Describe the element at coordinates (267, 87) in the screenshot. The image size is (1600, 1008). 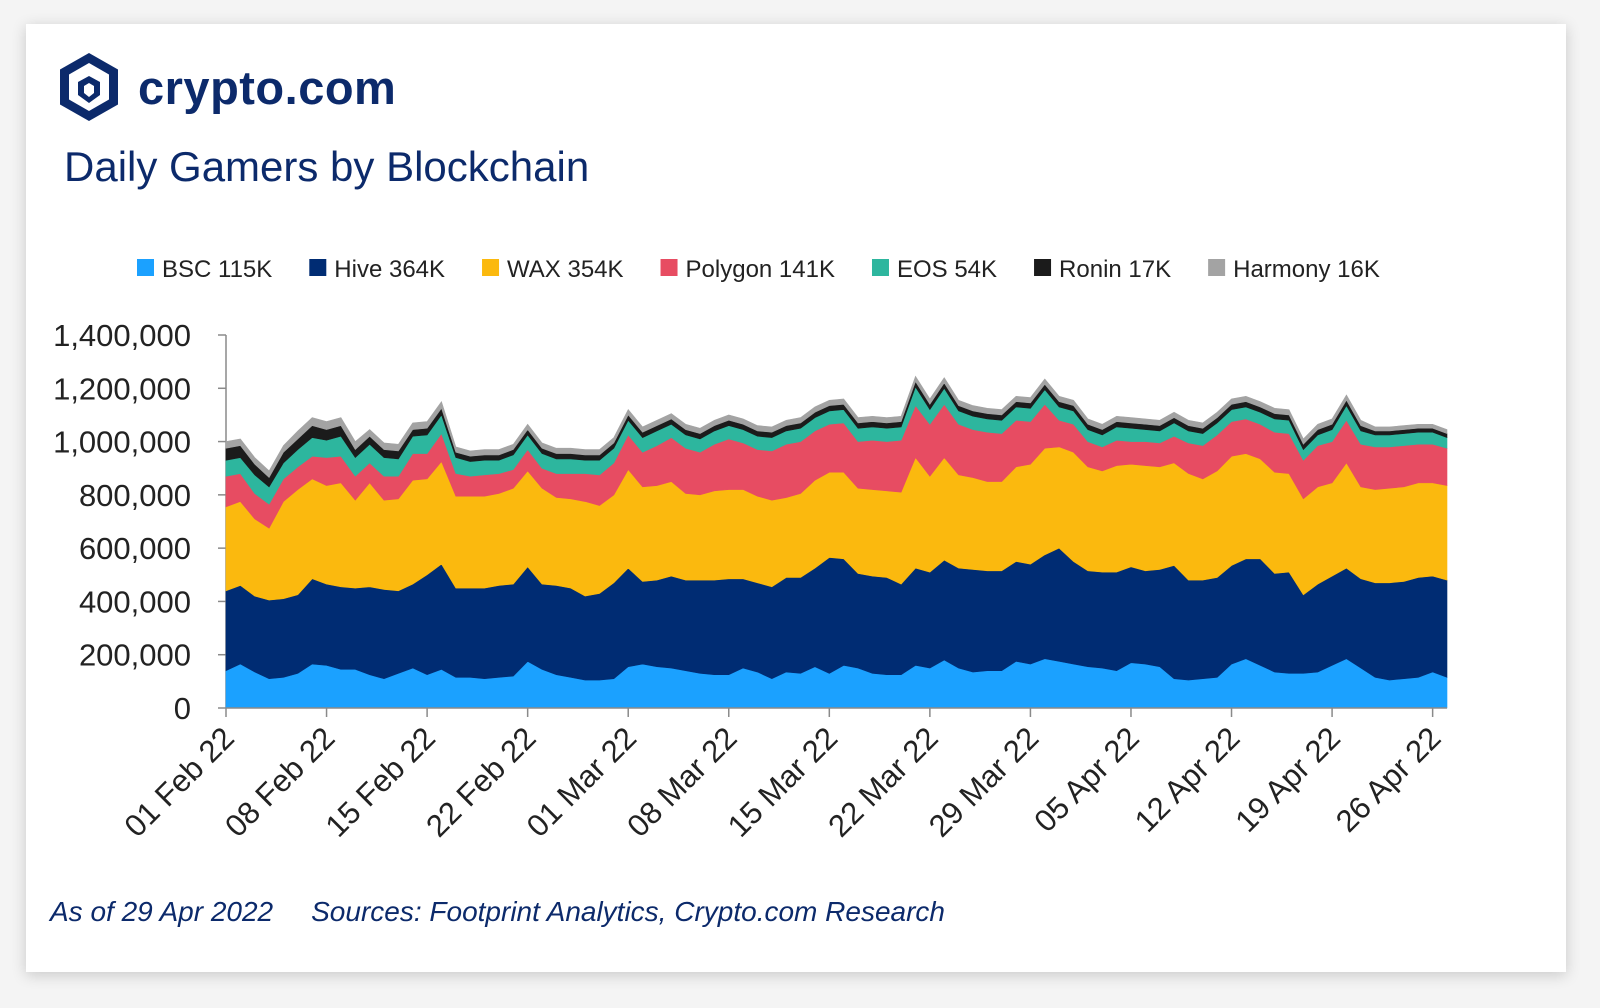
I see `brand-name: crypto.com` at that location.